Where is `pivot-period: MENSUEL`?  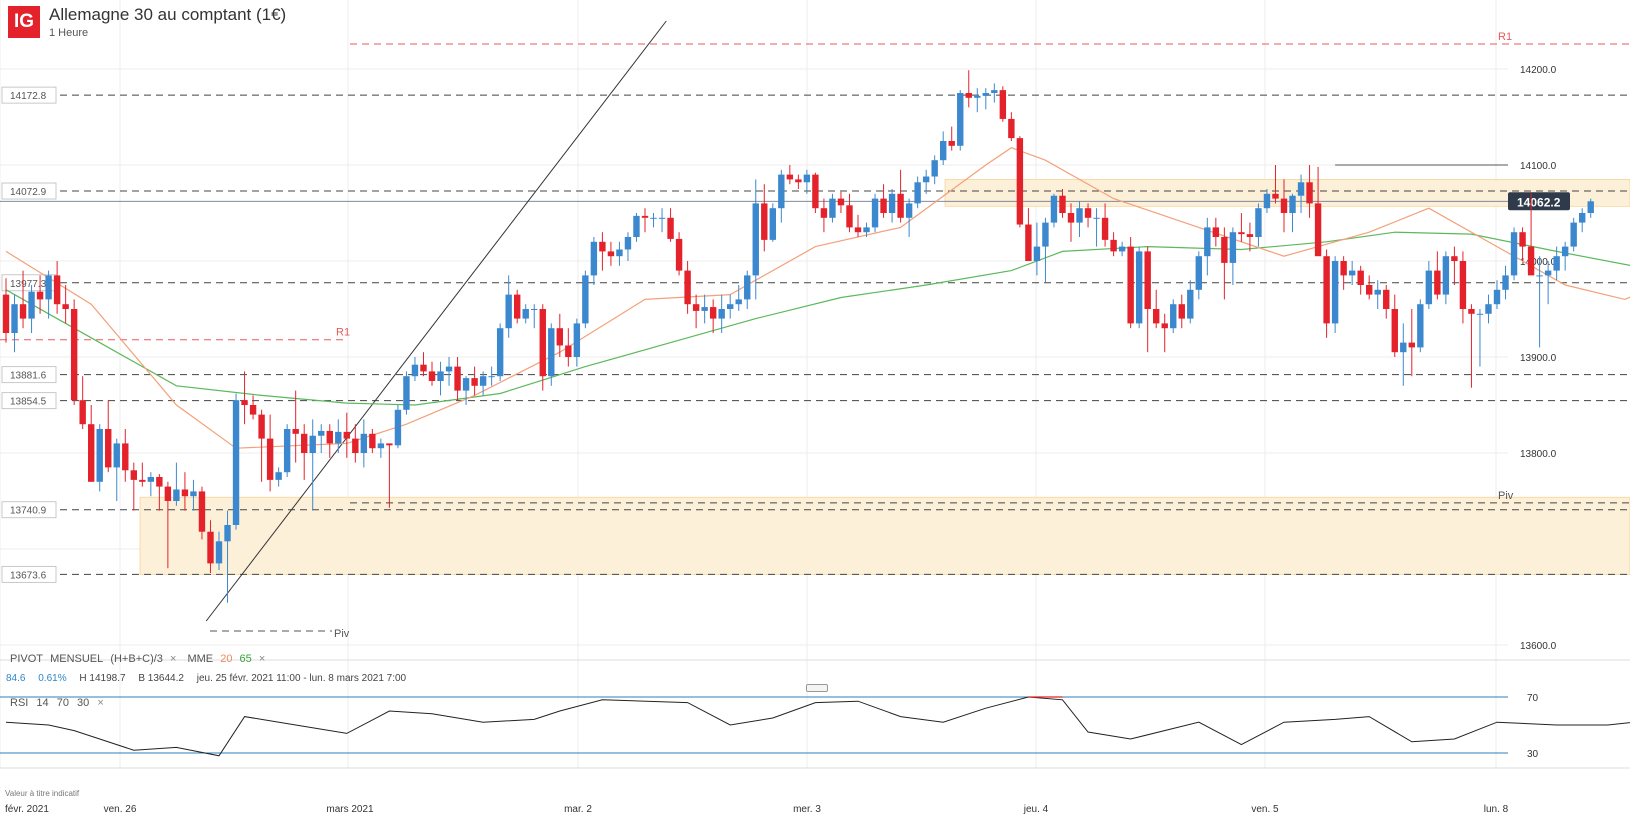
pivot-period: MENSUEL is located at coordinates (77, 659).